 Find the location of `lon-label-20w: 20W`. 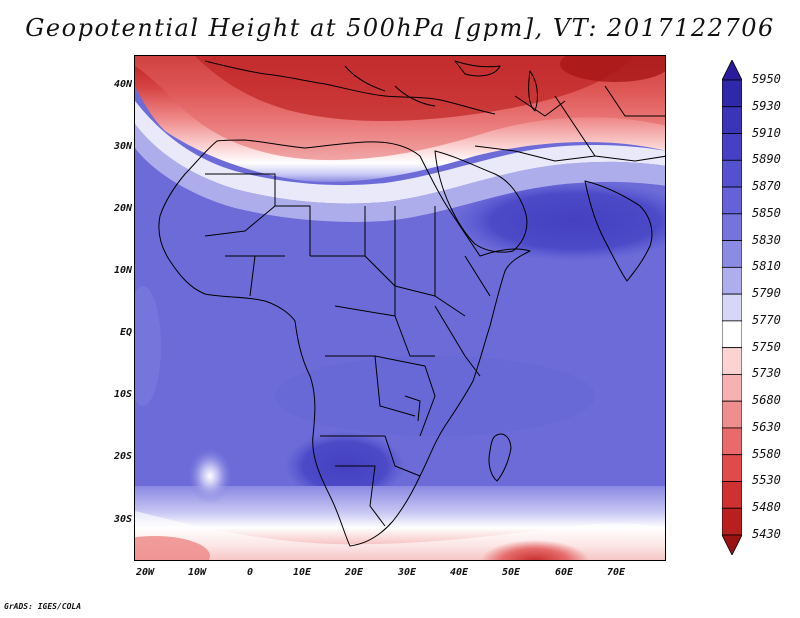

lon-label-20w: 20W is located at coordinates (145, 572).